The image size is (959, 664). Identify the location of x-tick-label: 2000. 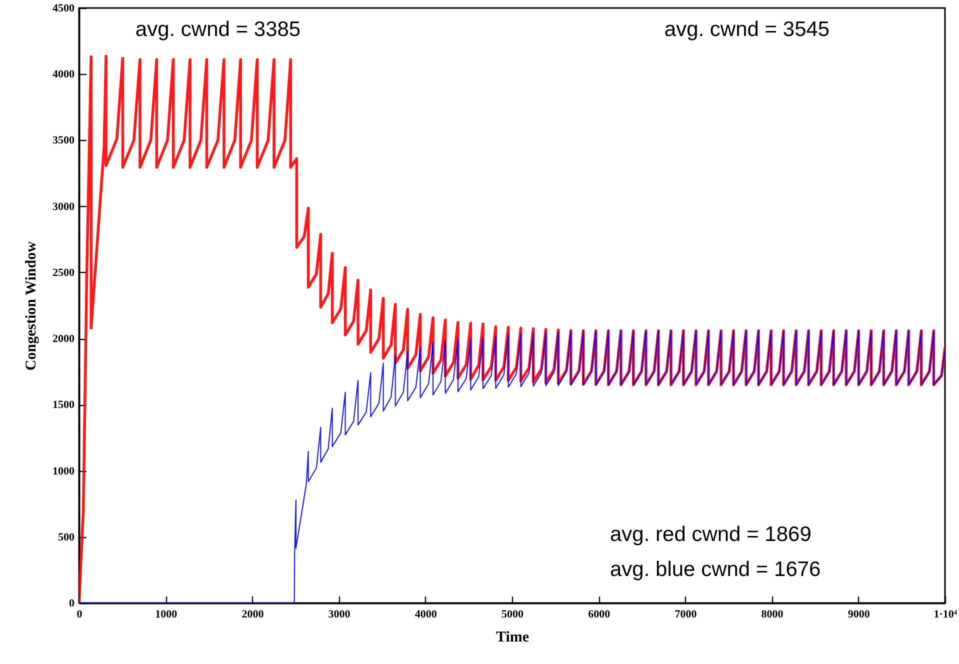
(253, 614).